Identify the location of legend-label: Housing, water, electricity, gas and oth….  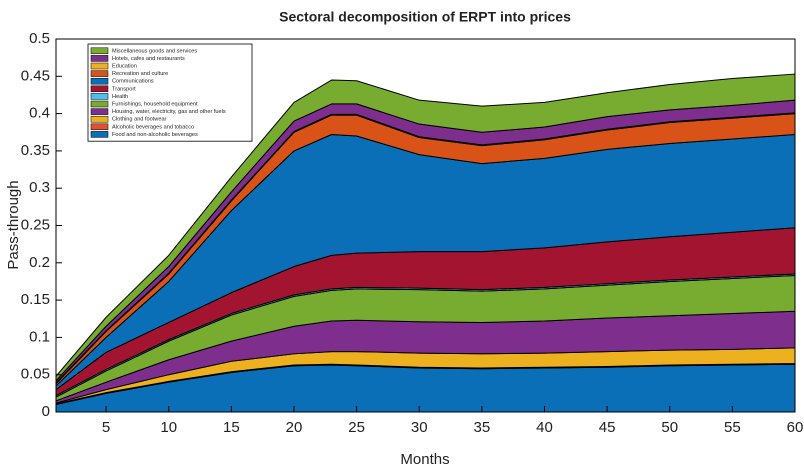
(169, 112).